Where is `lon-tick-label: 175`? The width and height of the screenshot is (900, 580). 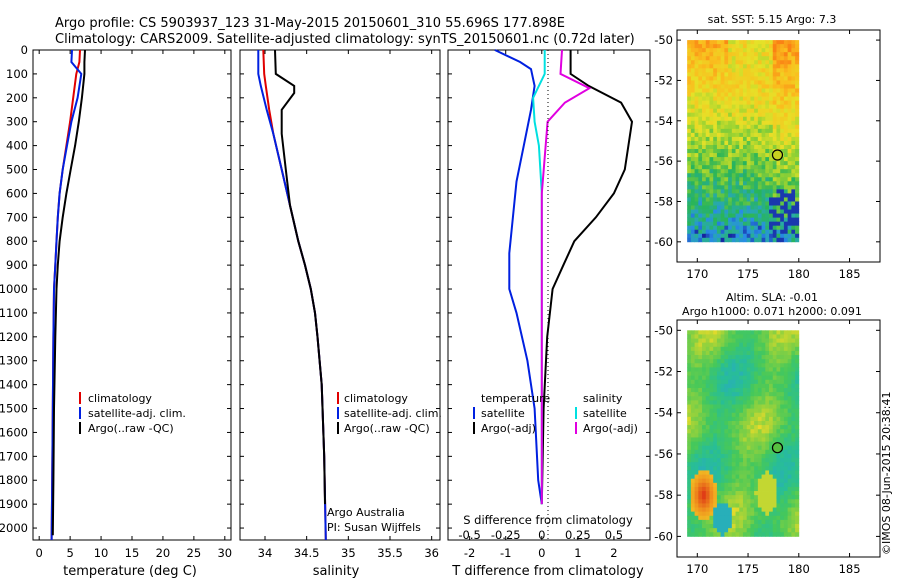
lon-tick-label: 175 is located at coordinates (748, 569).